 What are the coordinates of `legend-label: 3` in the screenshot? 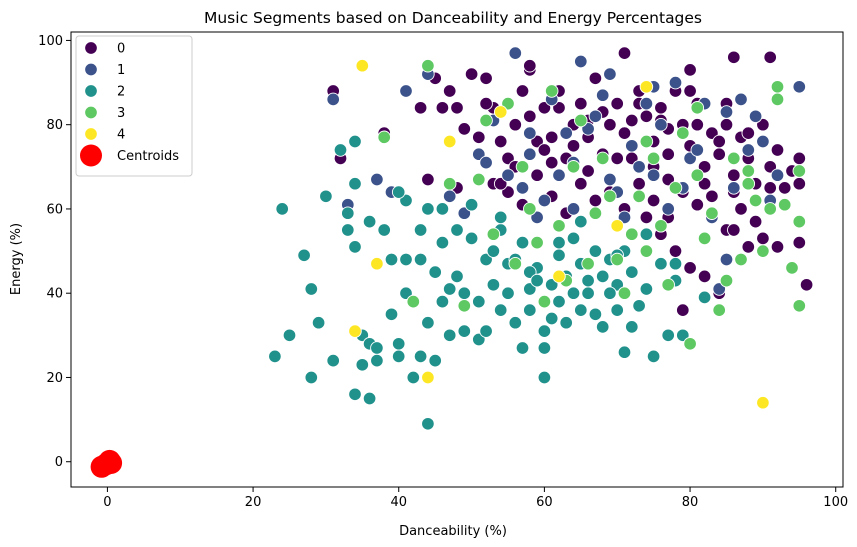 It's located at (121, 113).